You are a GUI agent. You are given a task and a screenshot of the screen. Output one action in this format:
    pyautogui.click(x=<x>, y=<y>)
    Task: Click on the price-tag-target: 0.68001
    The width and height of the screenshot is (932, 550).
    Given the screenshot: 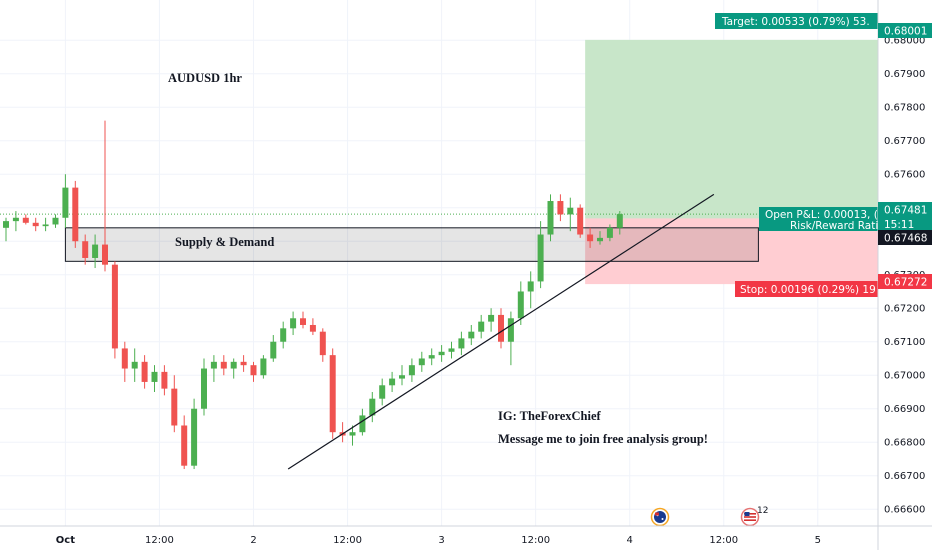 What is the action you would take?
    pyautogui.click(x=905, y=30)
    